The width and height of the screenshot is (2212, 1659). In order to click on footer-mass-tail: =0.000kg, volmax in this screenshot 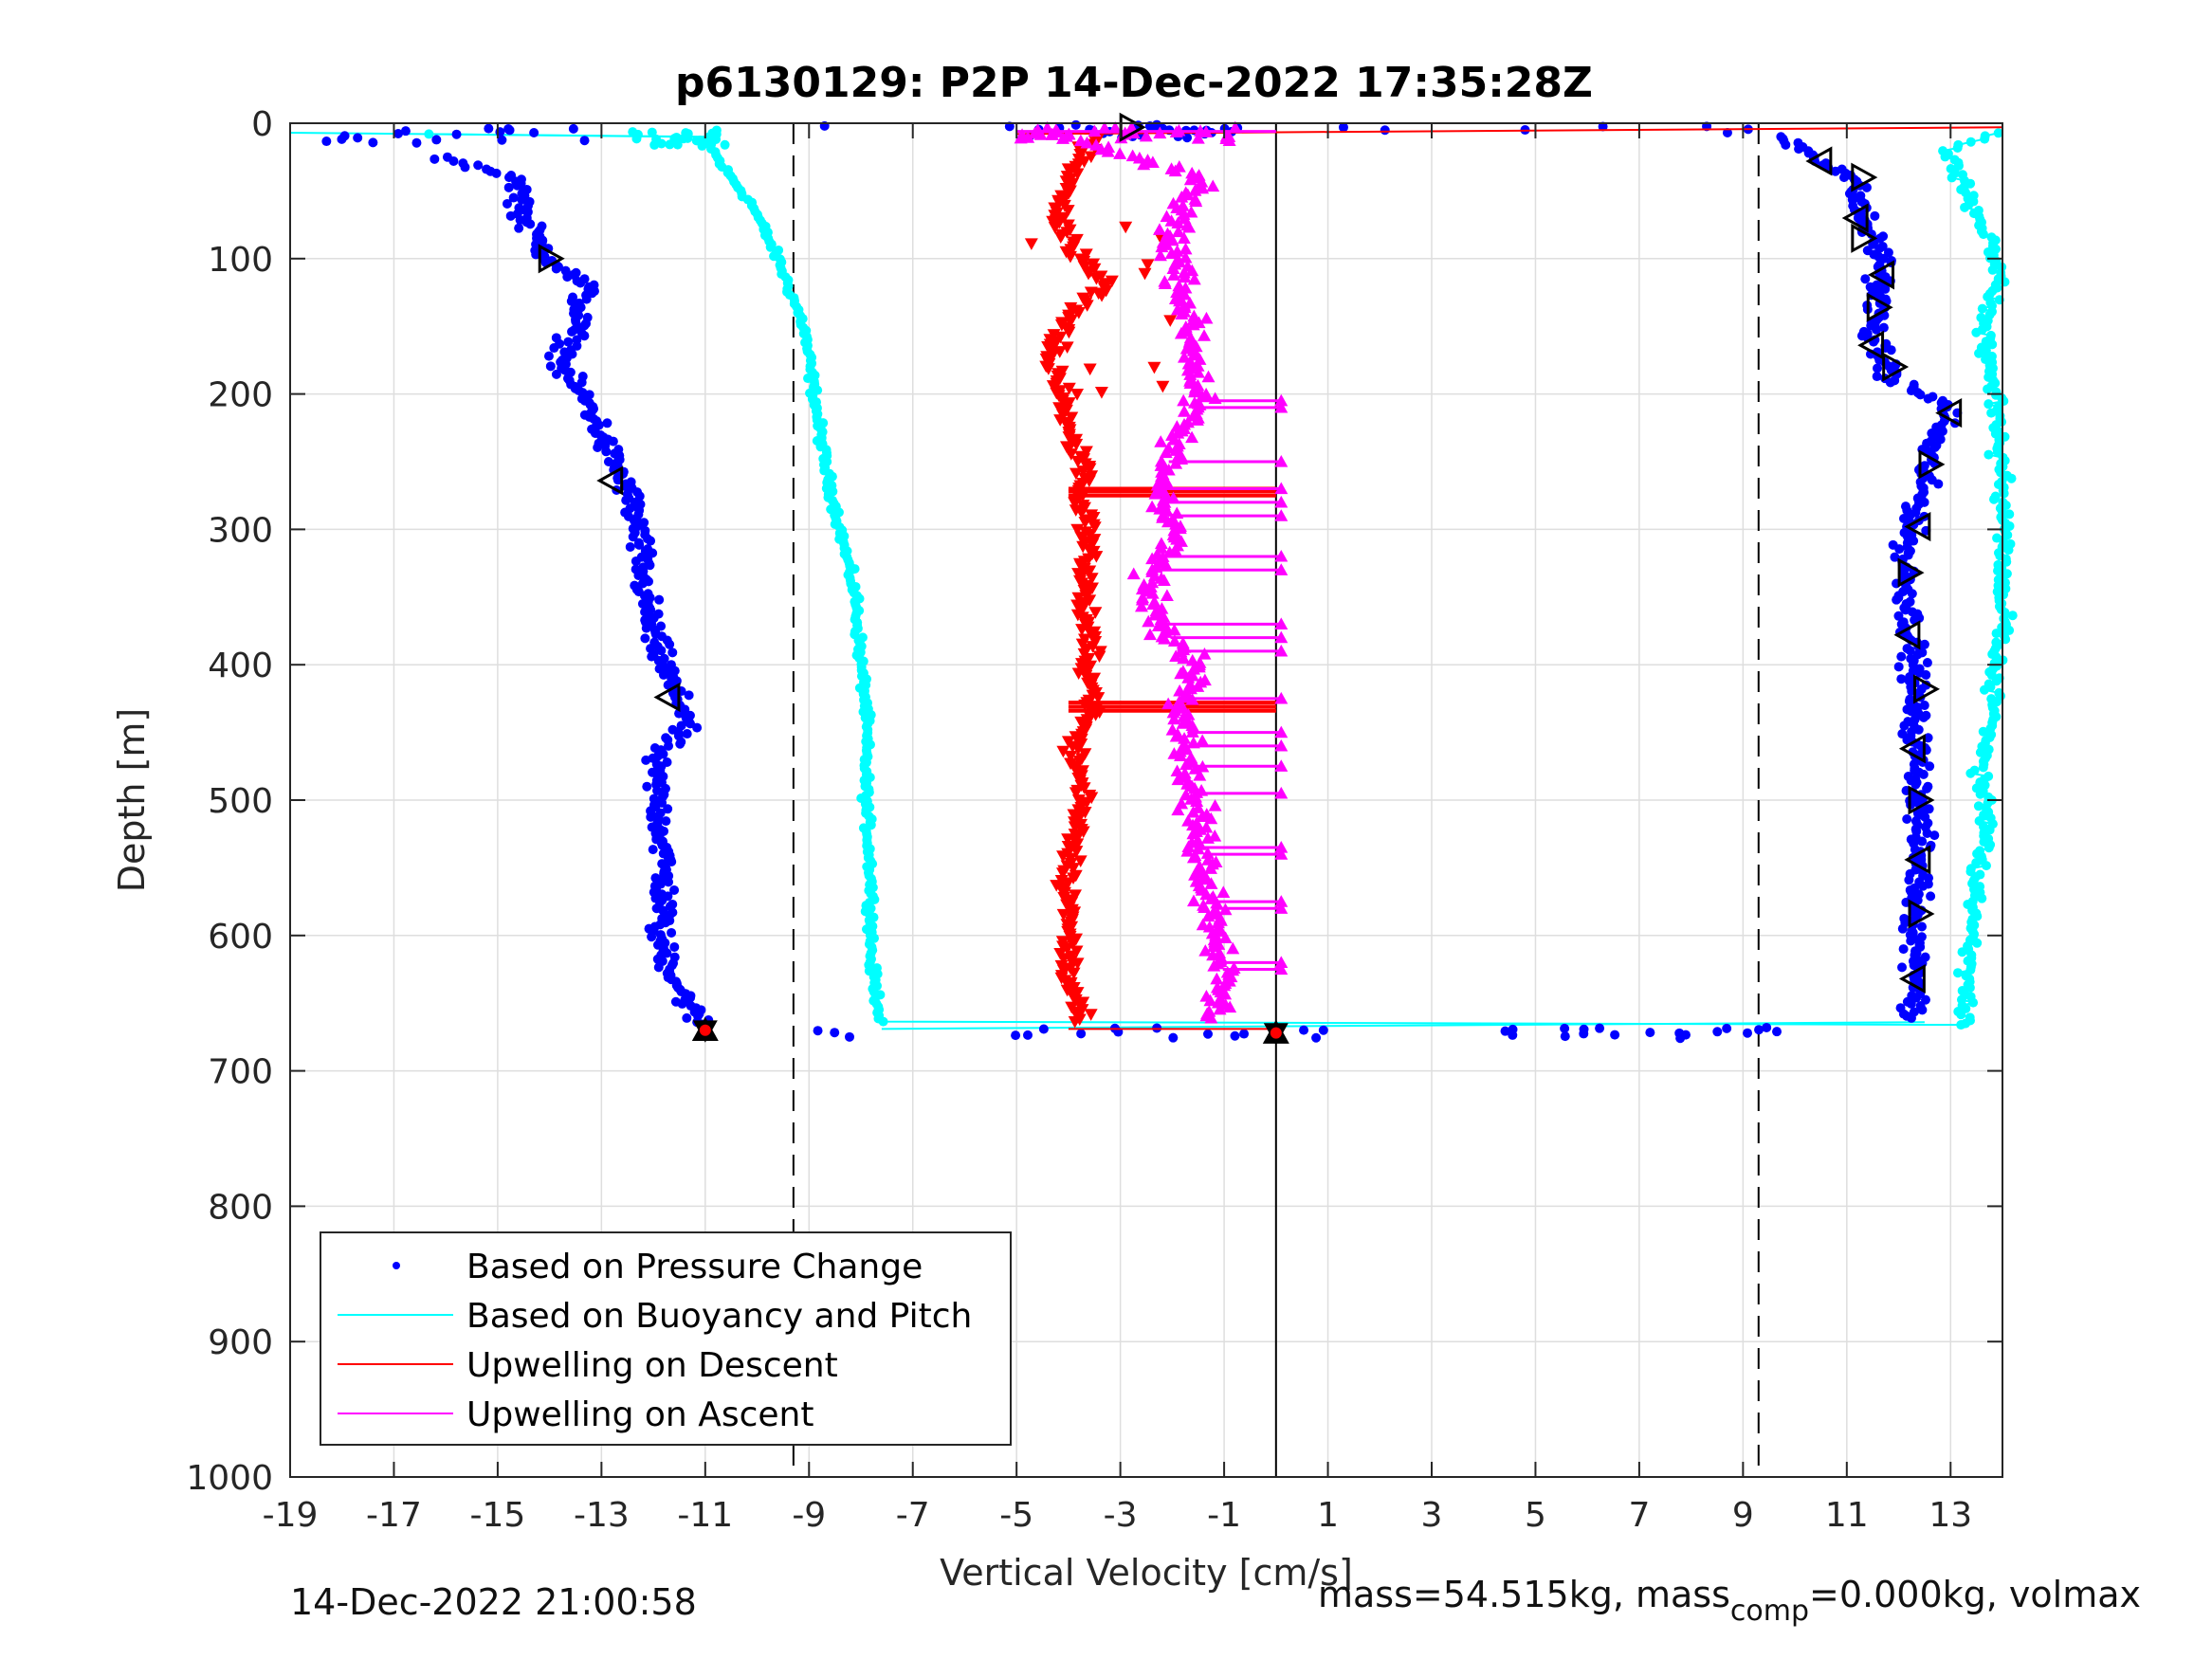, I will do `click(1975, 1594)`.